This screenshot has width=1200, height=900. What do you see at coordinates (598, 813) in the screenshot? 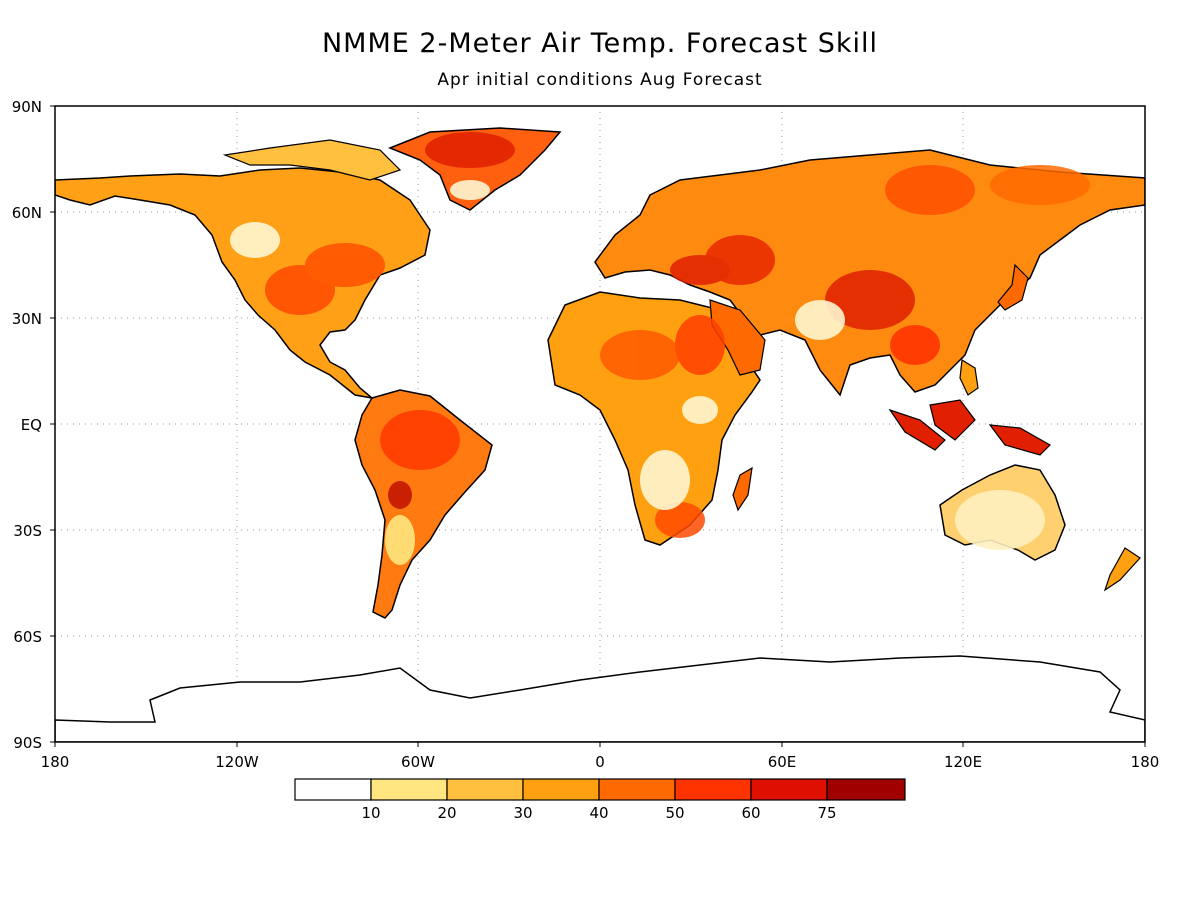
I see `colorbar-label: 40` at bounding box center [598, 813].